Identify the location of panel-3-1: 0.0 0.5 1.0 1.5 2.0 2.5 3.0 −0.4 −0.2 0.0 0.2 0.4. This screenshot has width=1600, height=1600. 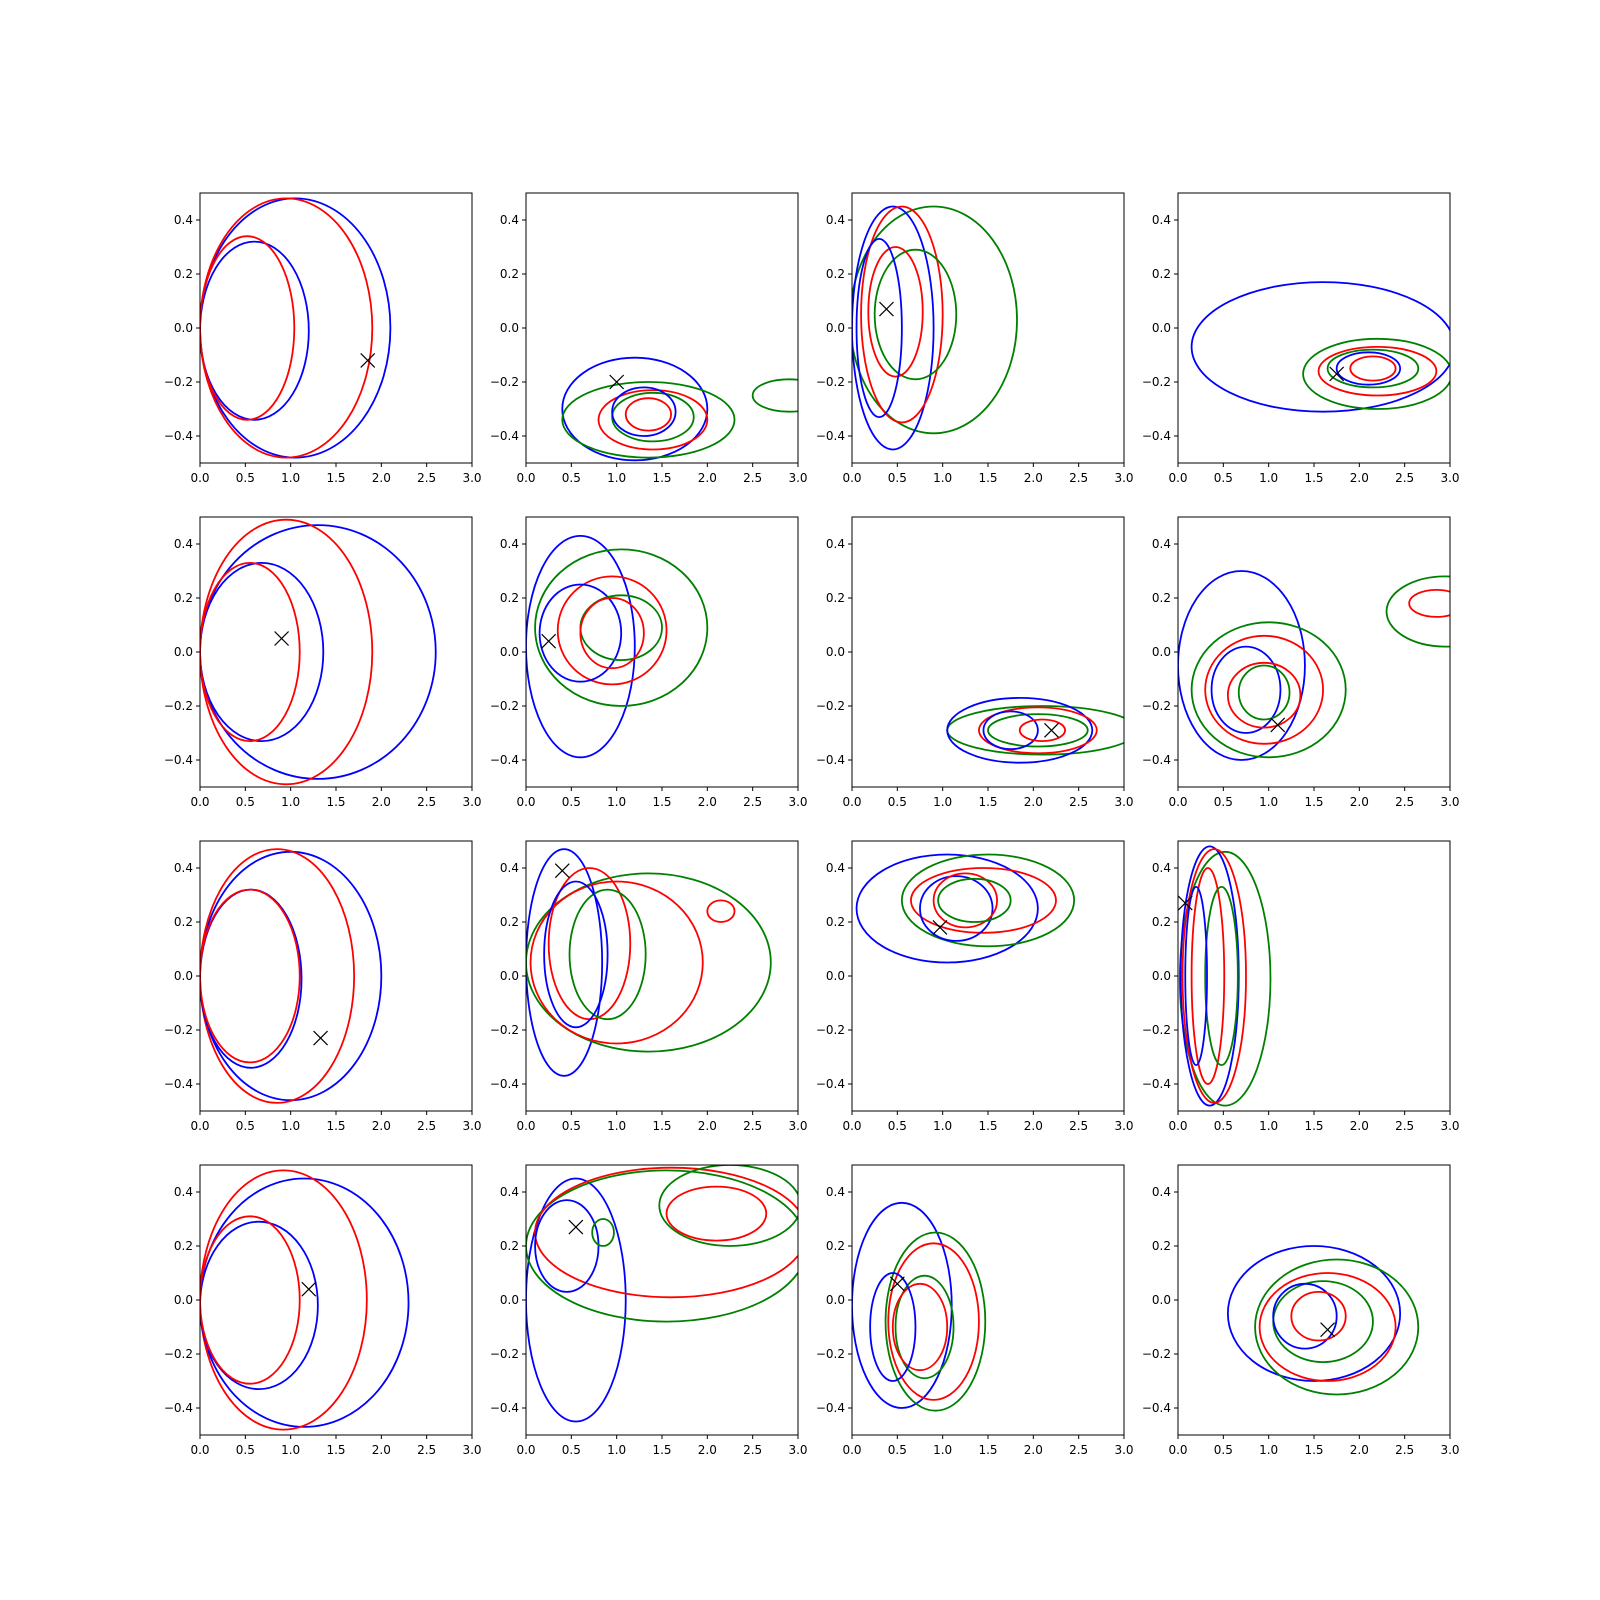
(323, 986).